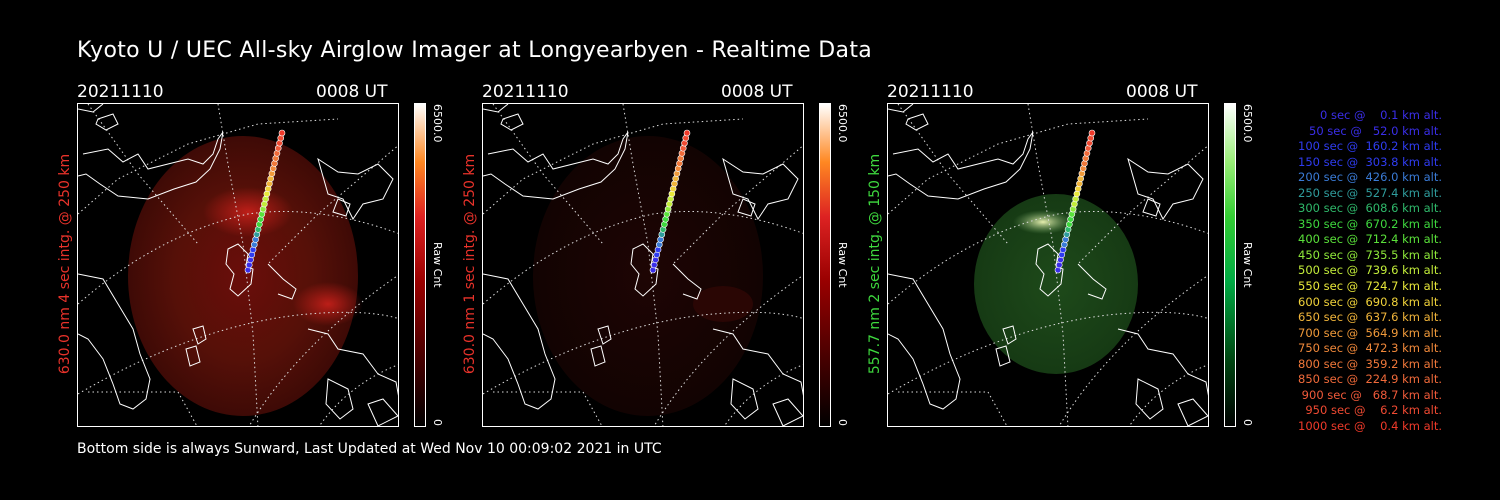  I want to click on allsky-image-630nm-4s, so click(238, 265).